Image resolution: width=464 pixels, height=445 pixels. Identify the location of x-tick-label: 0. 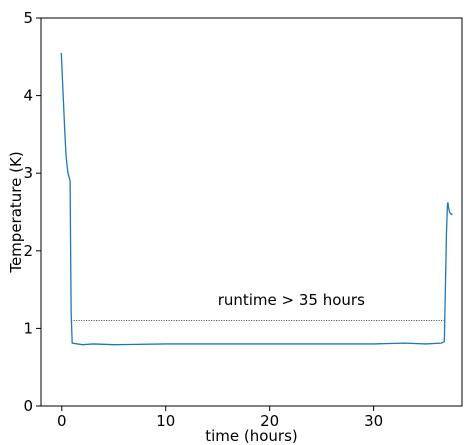
(62, 421).